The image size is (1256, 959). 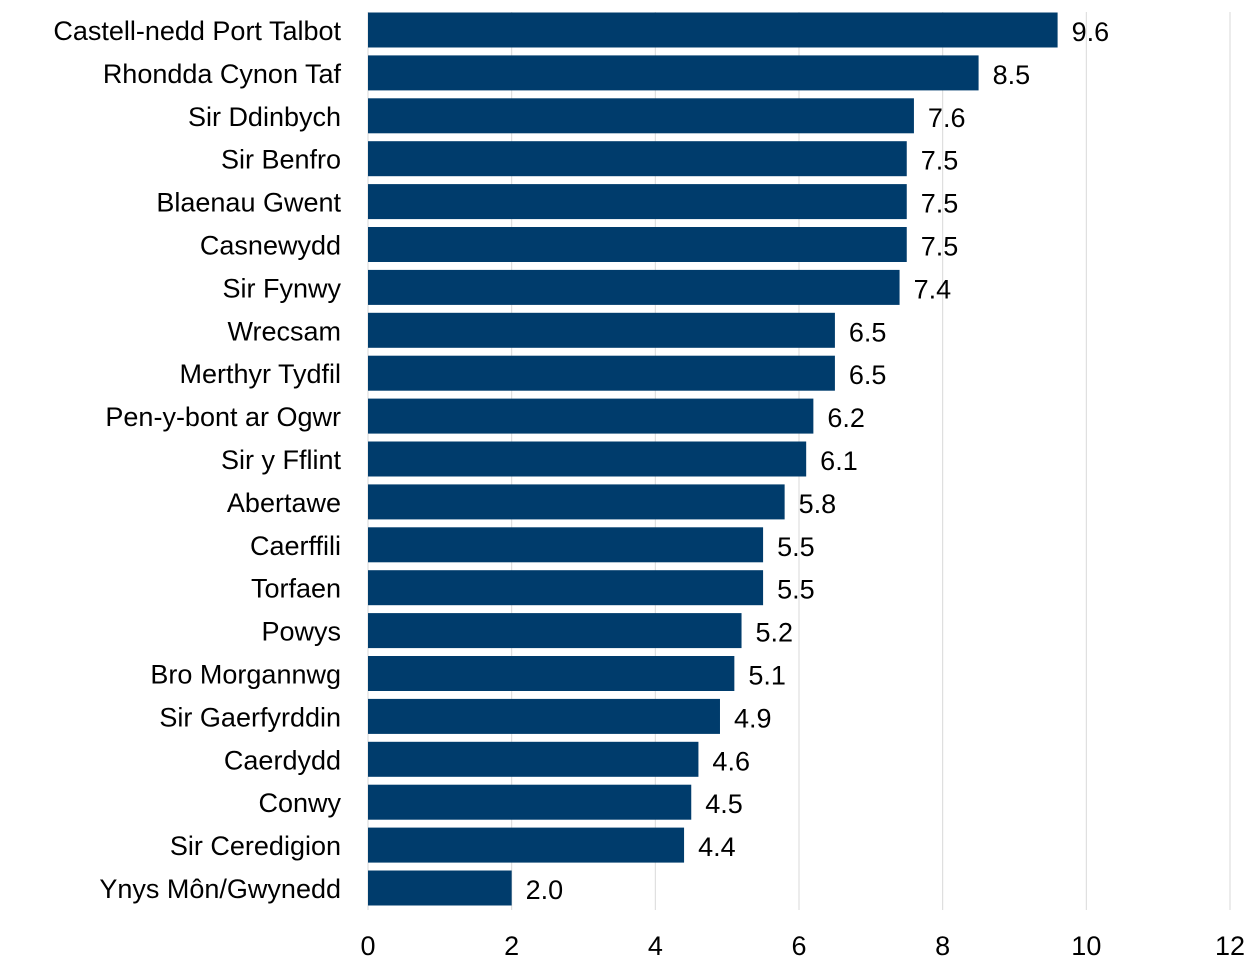 What do you see at coordinates (296, 589) in the screenshot?
I see `category-label: Torfaen` at bounding box center [296, 589].